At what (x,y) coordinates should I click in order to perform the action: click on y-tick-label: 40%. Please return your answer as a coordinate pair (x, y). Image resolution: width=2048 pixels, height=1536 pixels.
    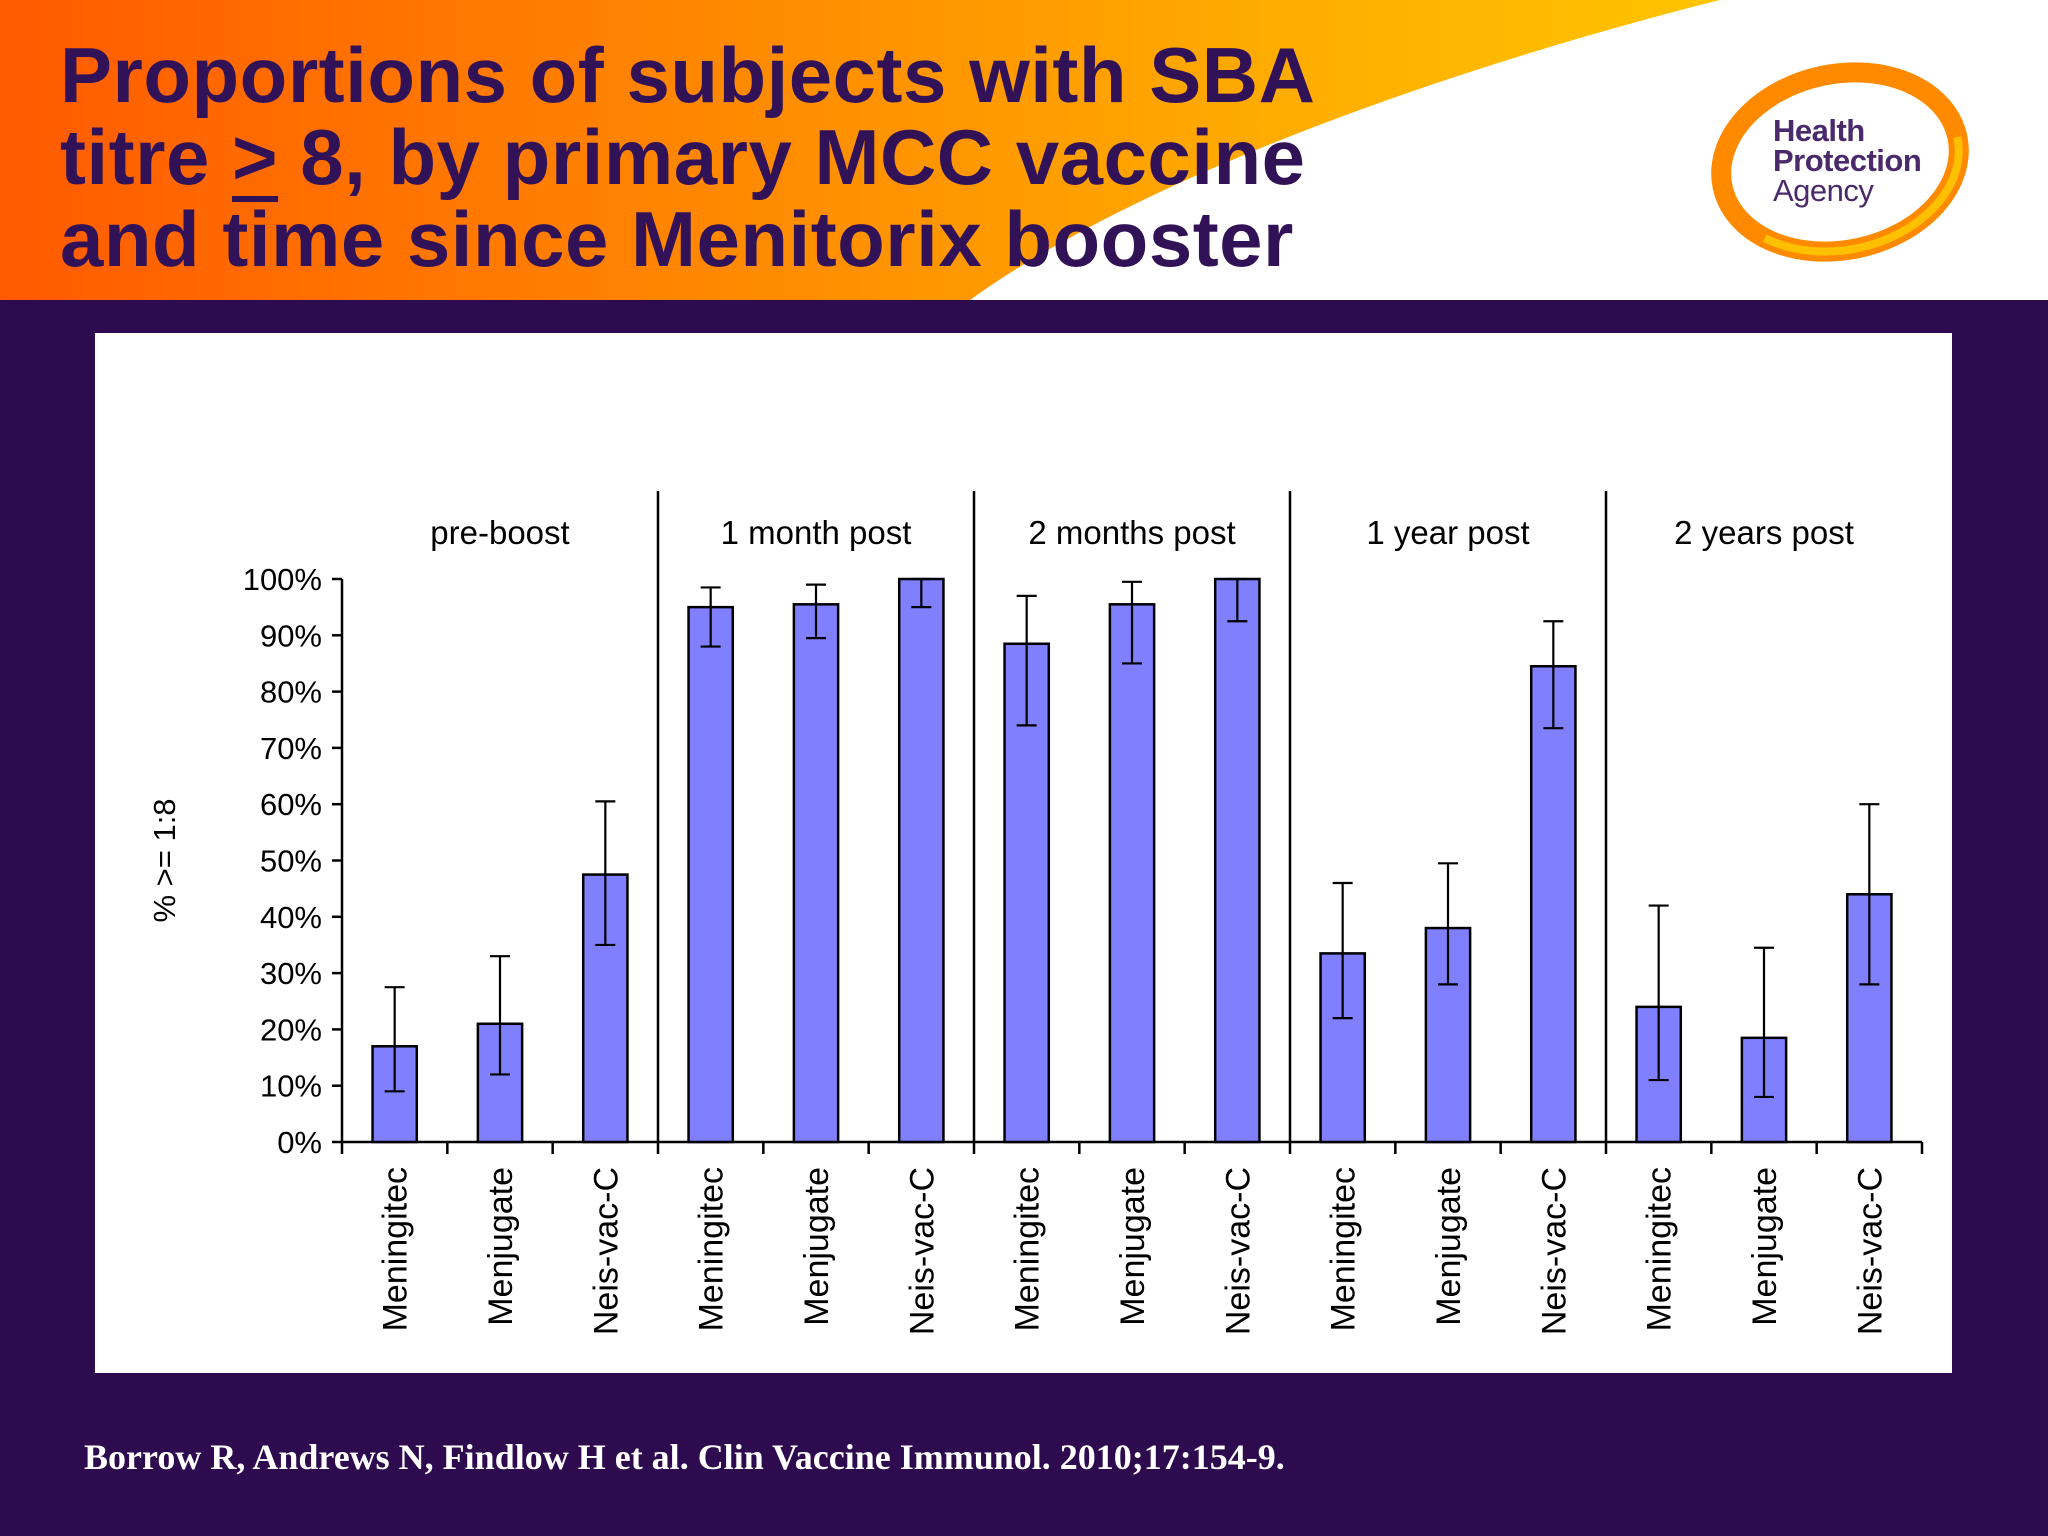
    Looking at the image, I should click on (291, 917).